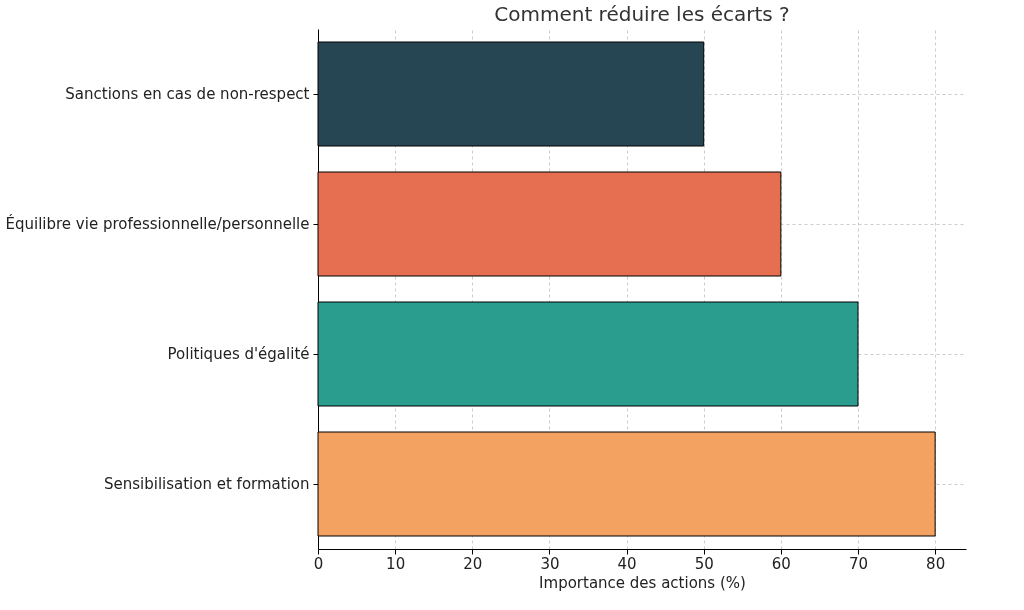 This screenshot has width=1024, height=610. I want to click on y-tick-label: Équilibre vie professionnelle/personnelle, so click(157, 223).